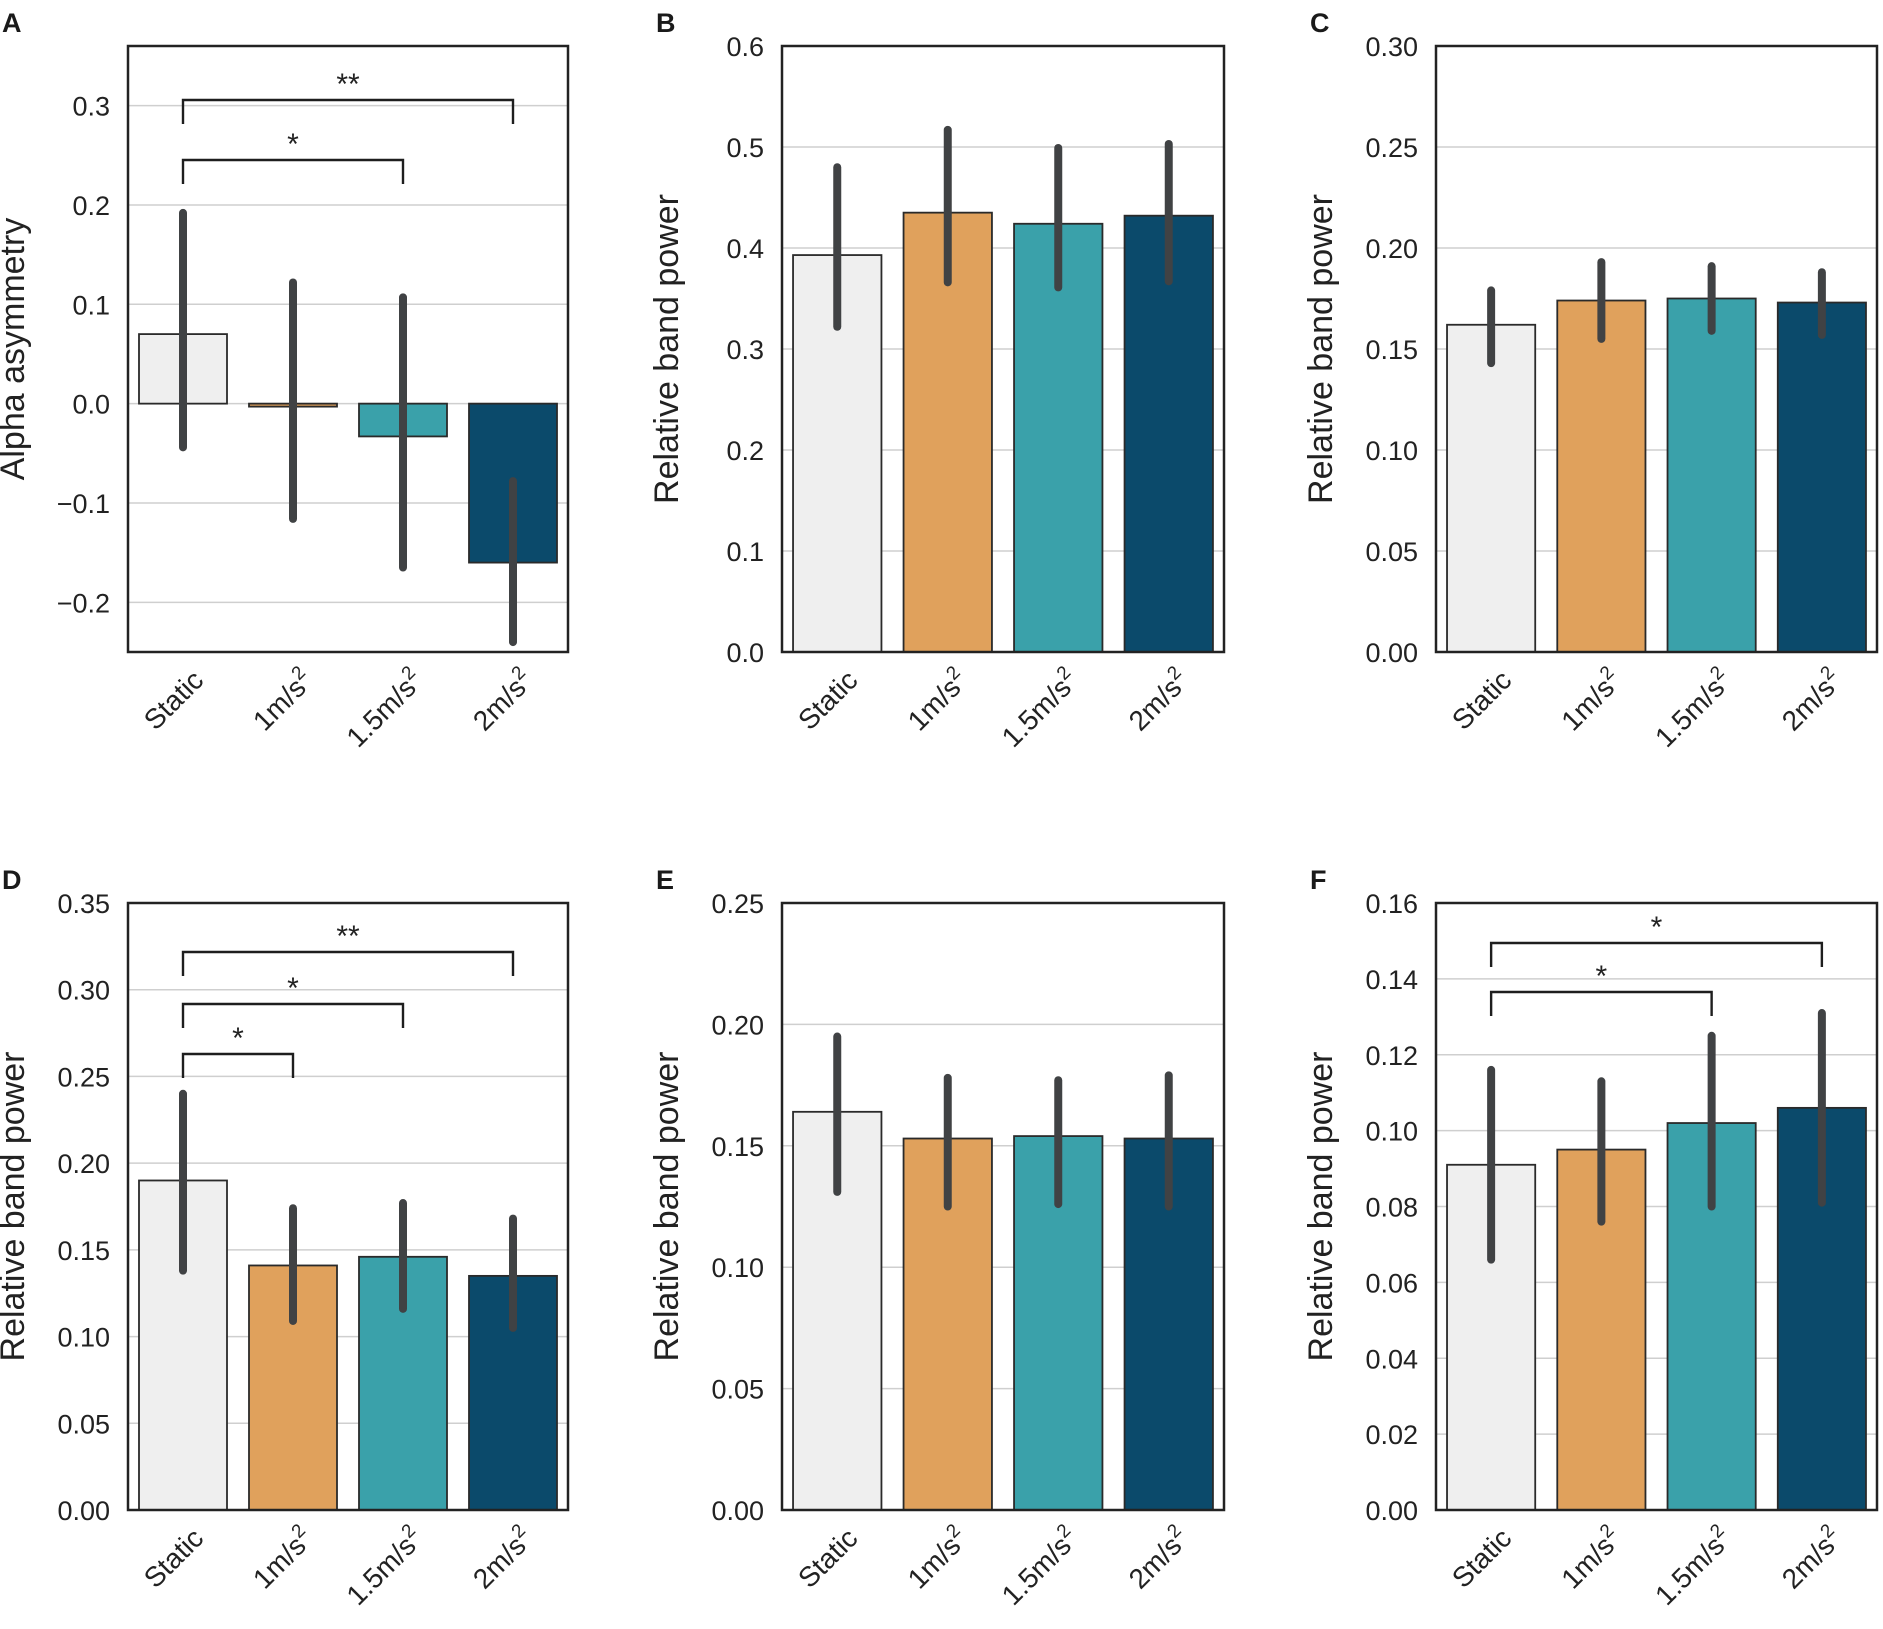 The width and height of the screenshot is (1883, 1629). Describe the element at coordinates (745, 249) in the screenshot. I see `y-tick-label: 0.4` at that location.